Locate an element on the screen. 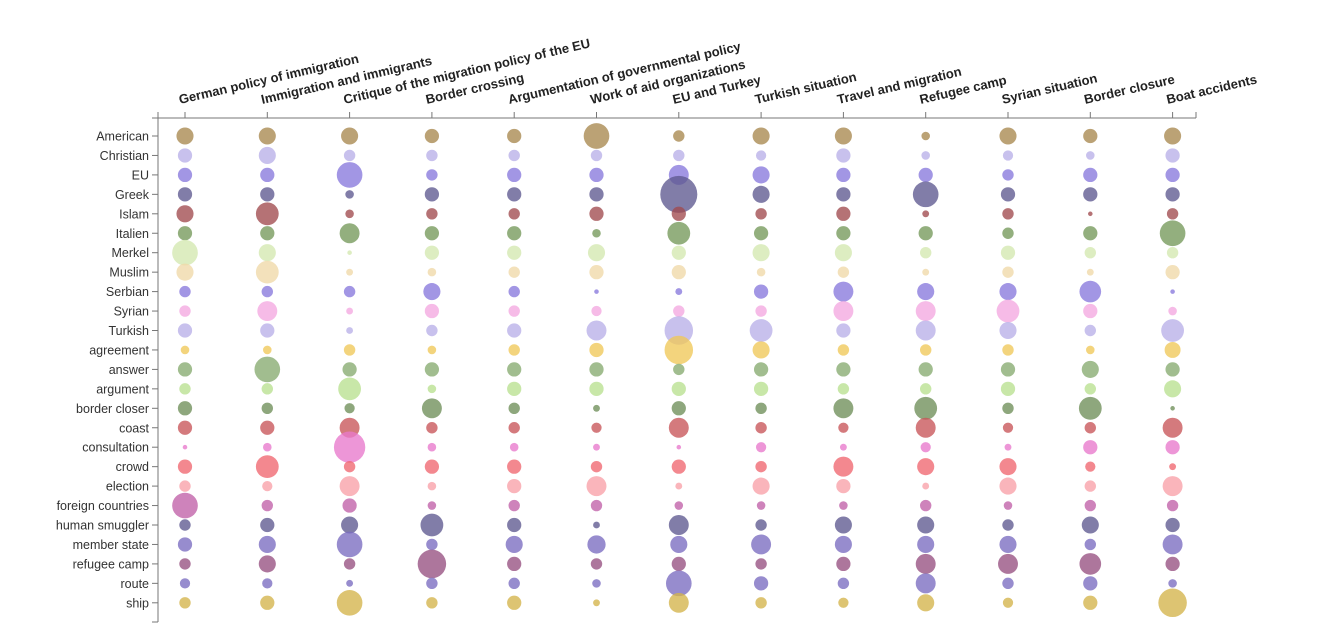 This screenshot has height=639, width=1326. bubble-point: ship / Travel and migration is located at coordinates (843, 602).